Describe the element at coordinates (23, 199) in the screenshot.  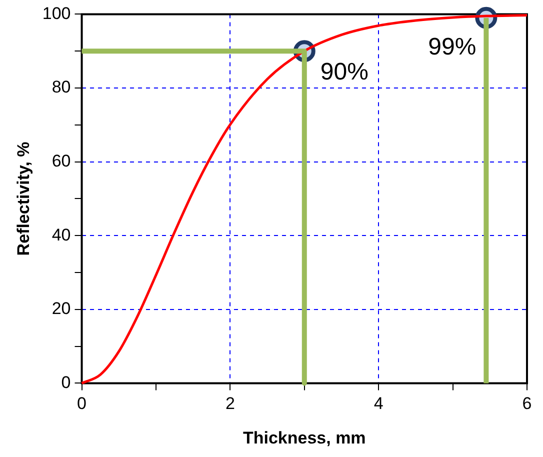
I see `y-axis-title: Reflectivity, %` at that location.